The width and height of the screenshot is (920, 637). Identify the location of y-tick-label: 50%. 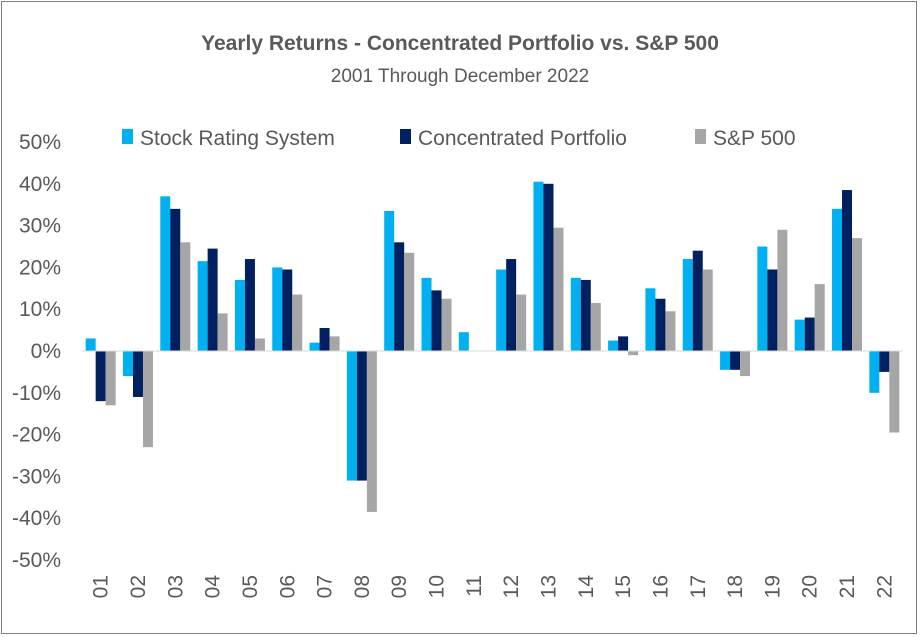
(40, 142).